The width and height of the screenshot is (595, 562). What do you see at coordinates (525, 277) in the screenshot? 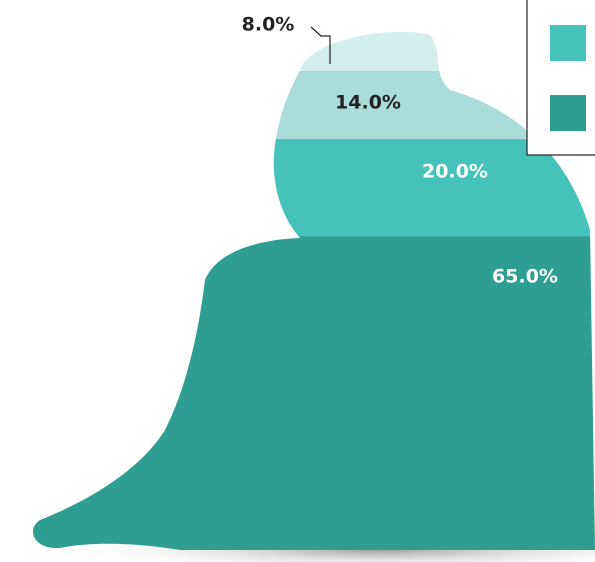
I see `data-label: 65.0%` at bounding box center [525, 277].